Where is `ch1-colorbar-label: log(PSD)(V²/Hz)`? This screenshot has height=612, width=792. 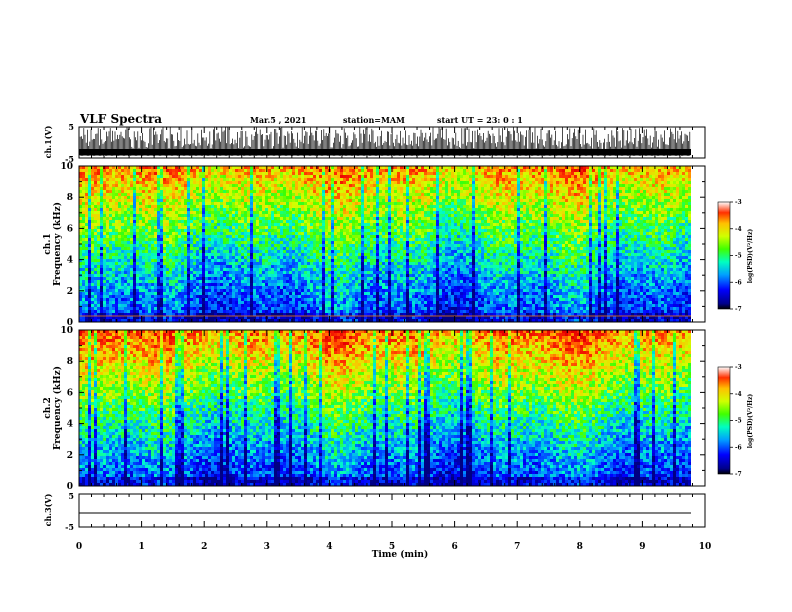 ch1-colorbar-label: log(PSD)(V²/Hz) is located at coordinates (750, 256).